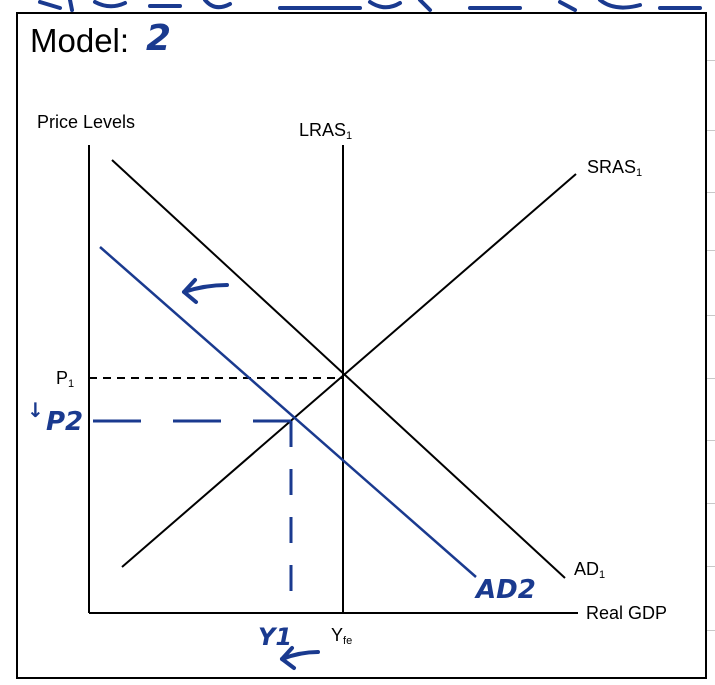  Describe the element at coordinates (275, 637) in the screenshot. I see `y1-label: Y1` at that location.